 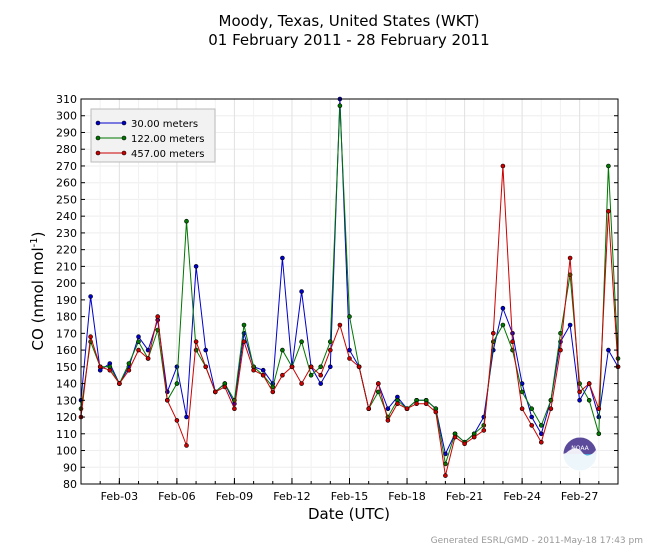 I want to click on y-axis-label-superscript: -1, so click(x=34, y=242).